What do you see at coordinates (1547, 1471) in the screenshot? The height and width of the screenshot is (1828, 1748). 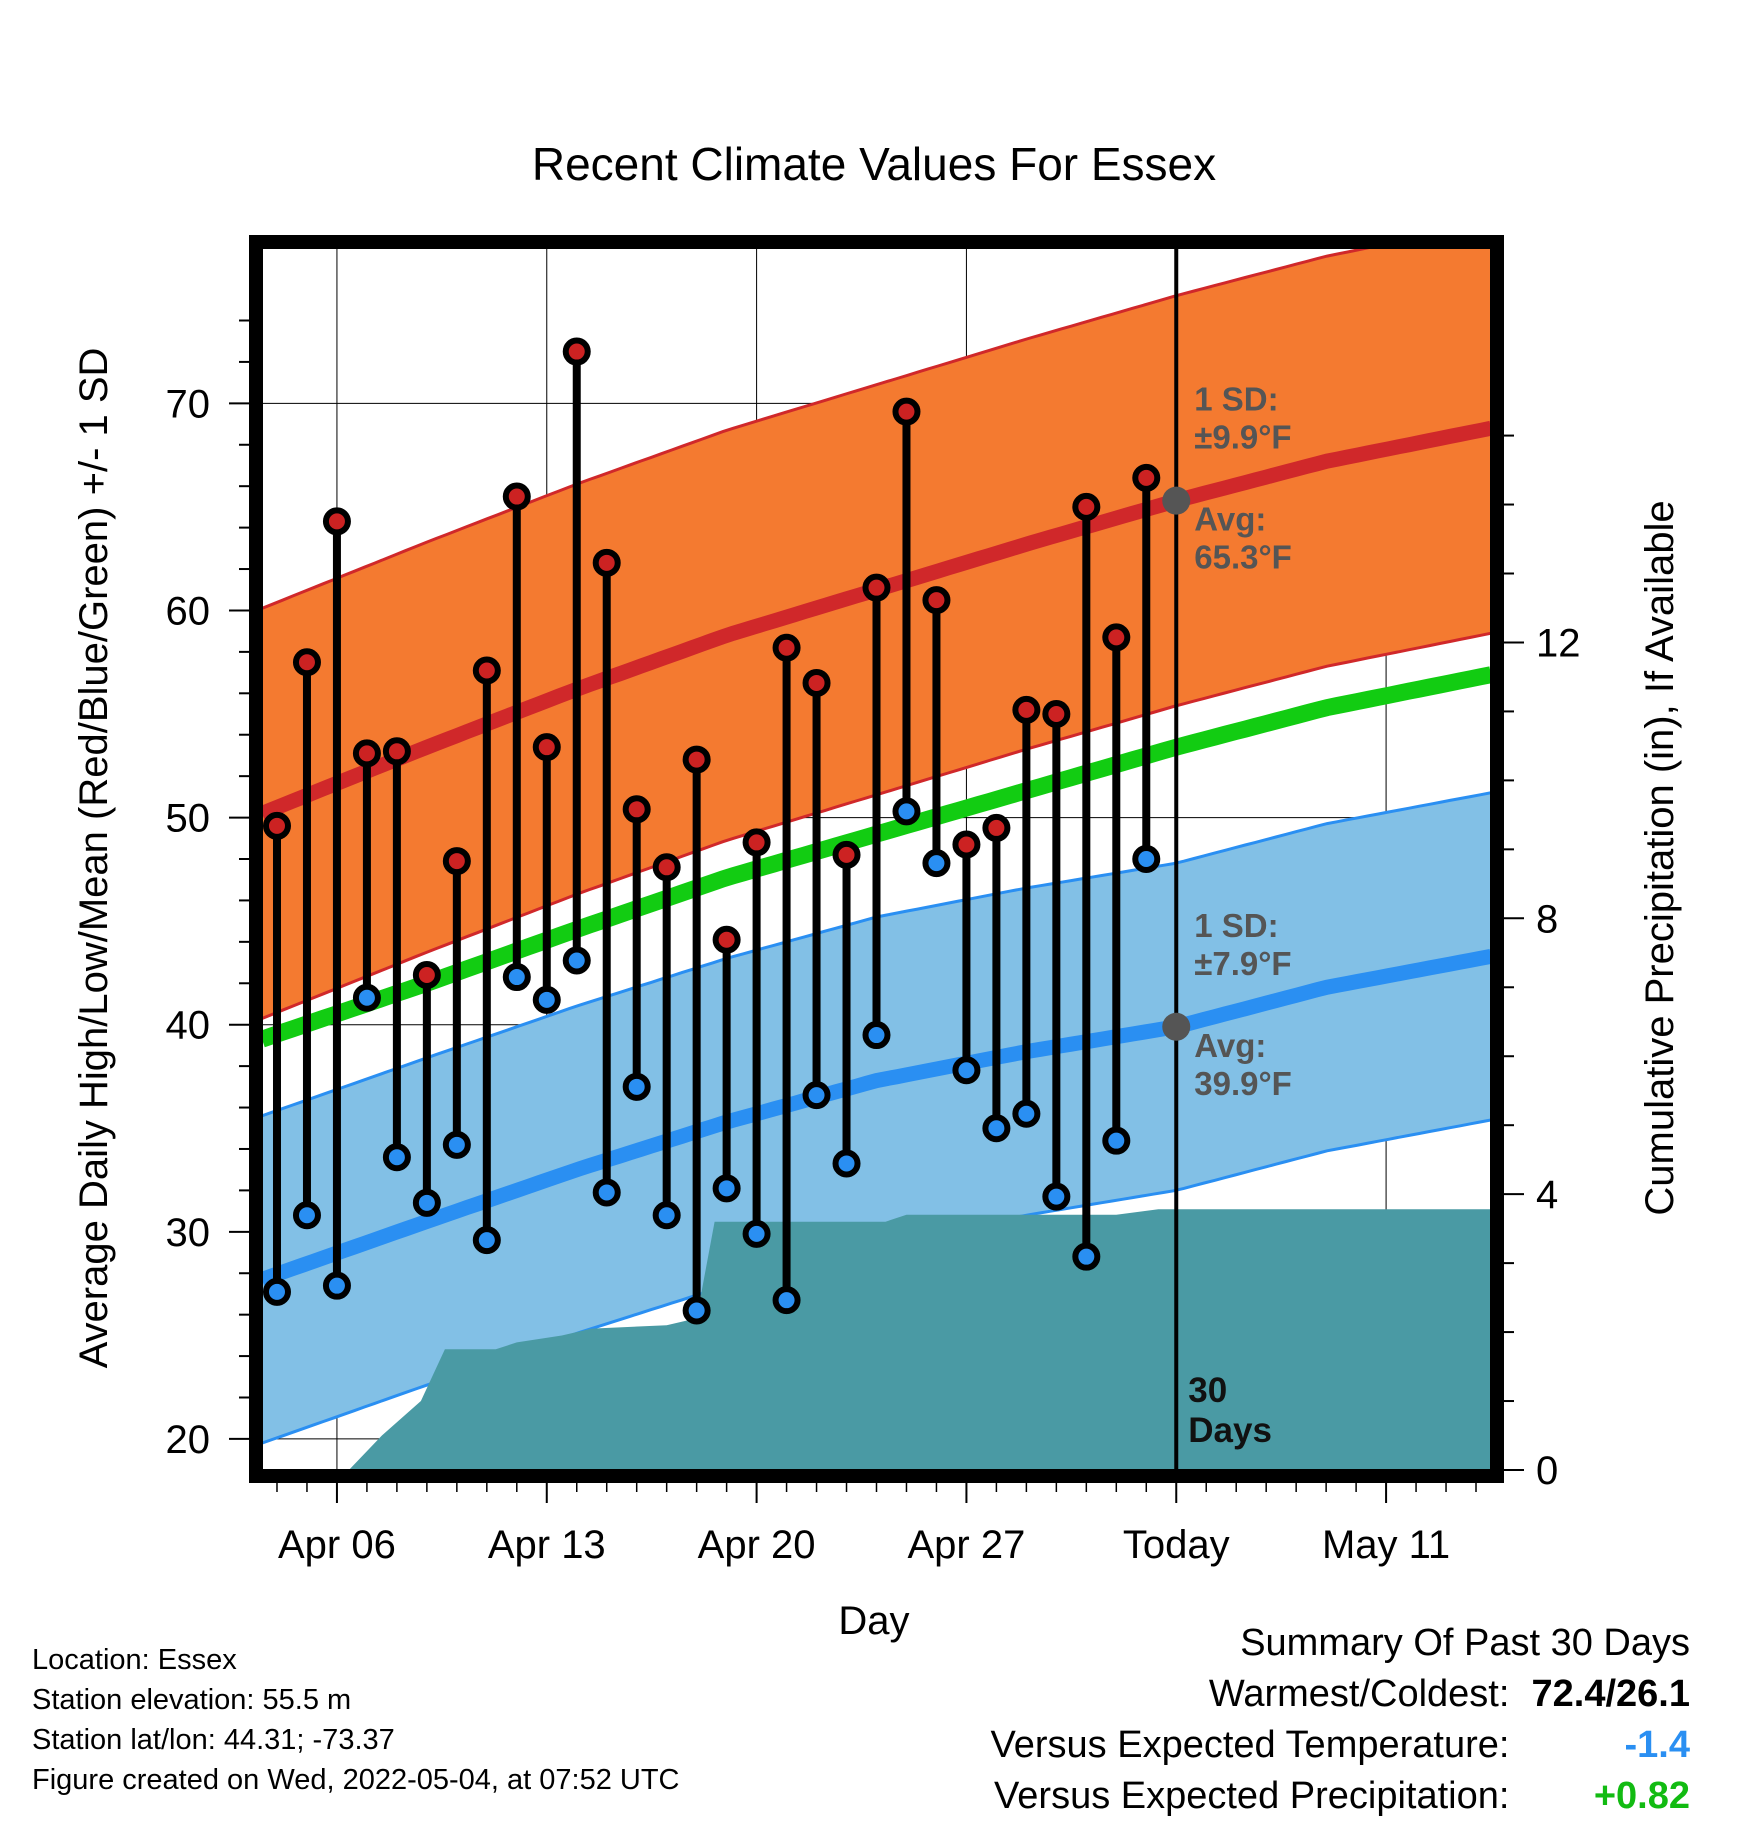 I see `y2-tick-label: 0` at bounding box center [1547, 1471].